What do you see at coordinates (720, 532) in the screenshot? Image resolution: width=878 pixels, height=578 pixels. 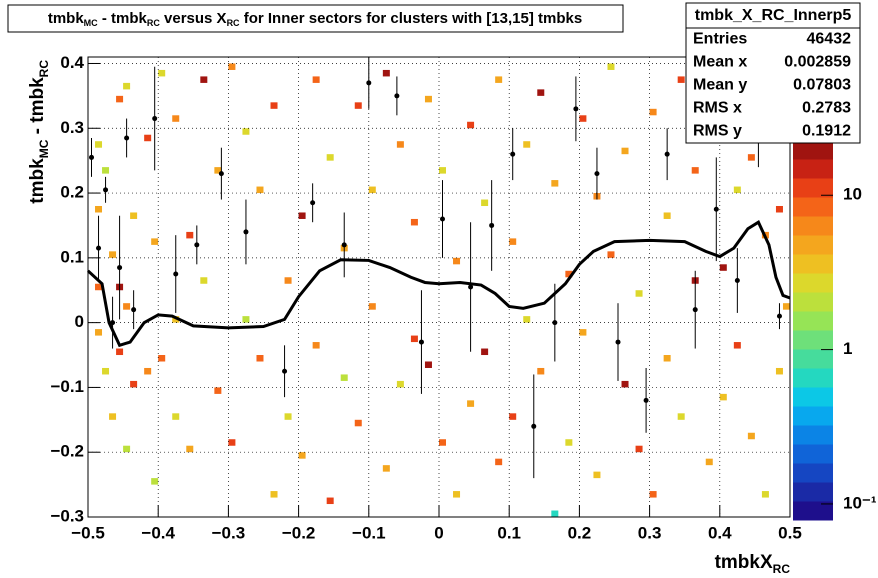 I see `x-tick-label: 0.4` at bounding box center [720, 532].